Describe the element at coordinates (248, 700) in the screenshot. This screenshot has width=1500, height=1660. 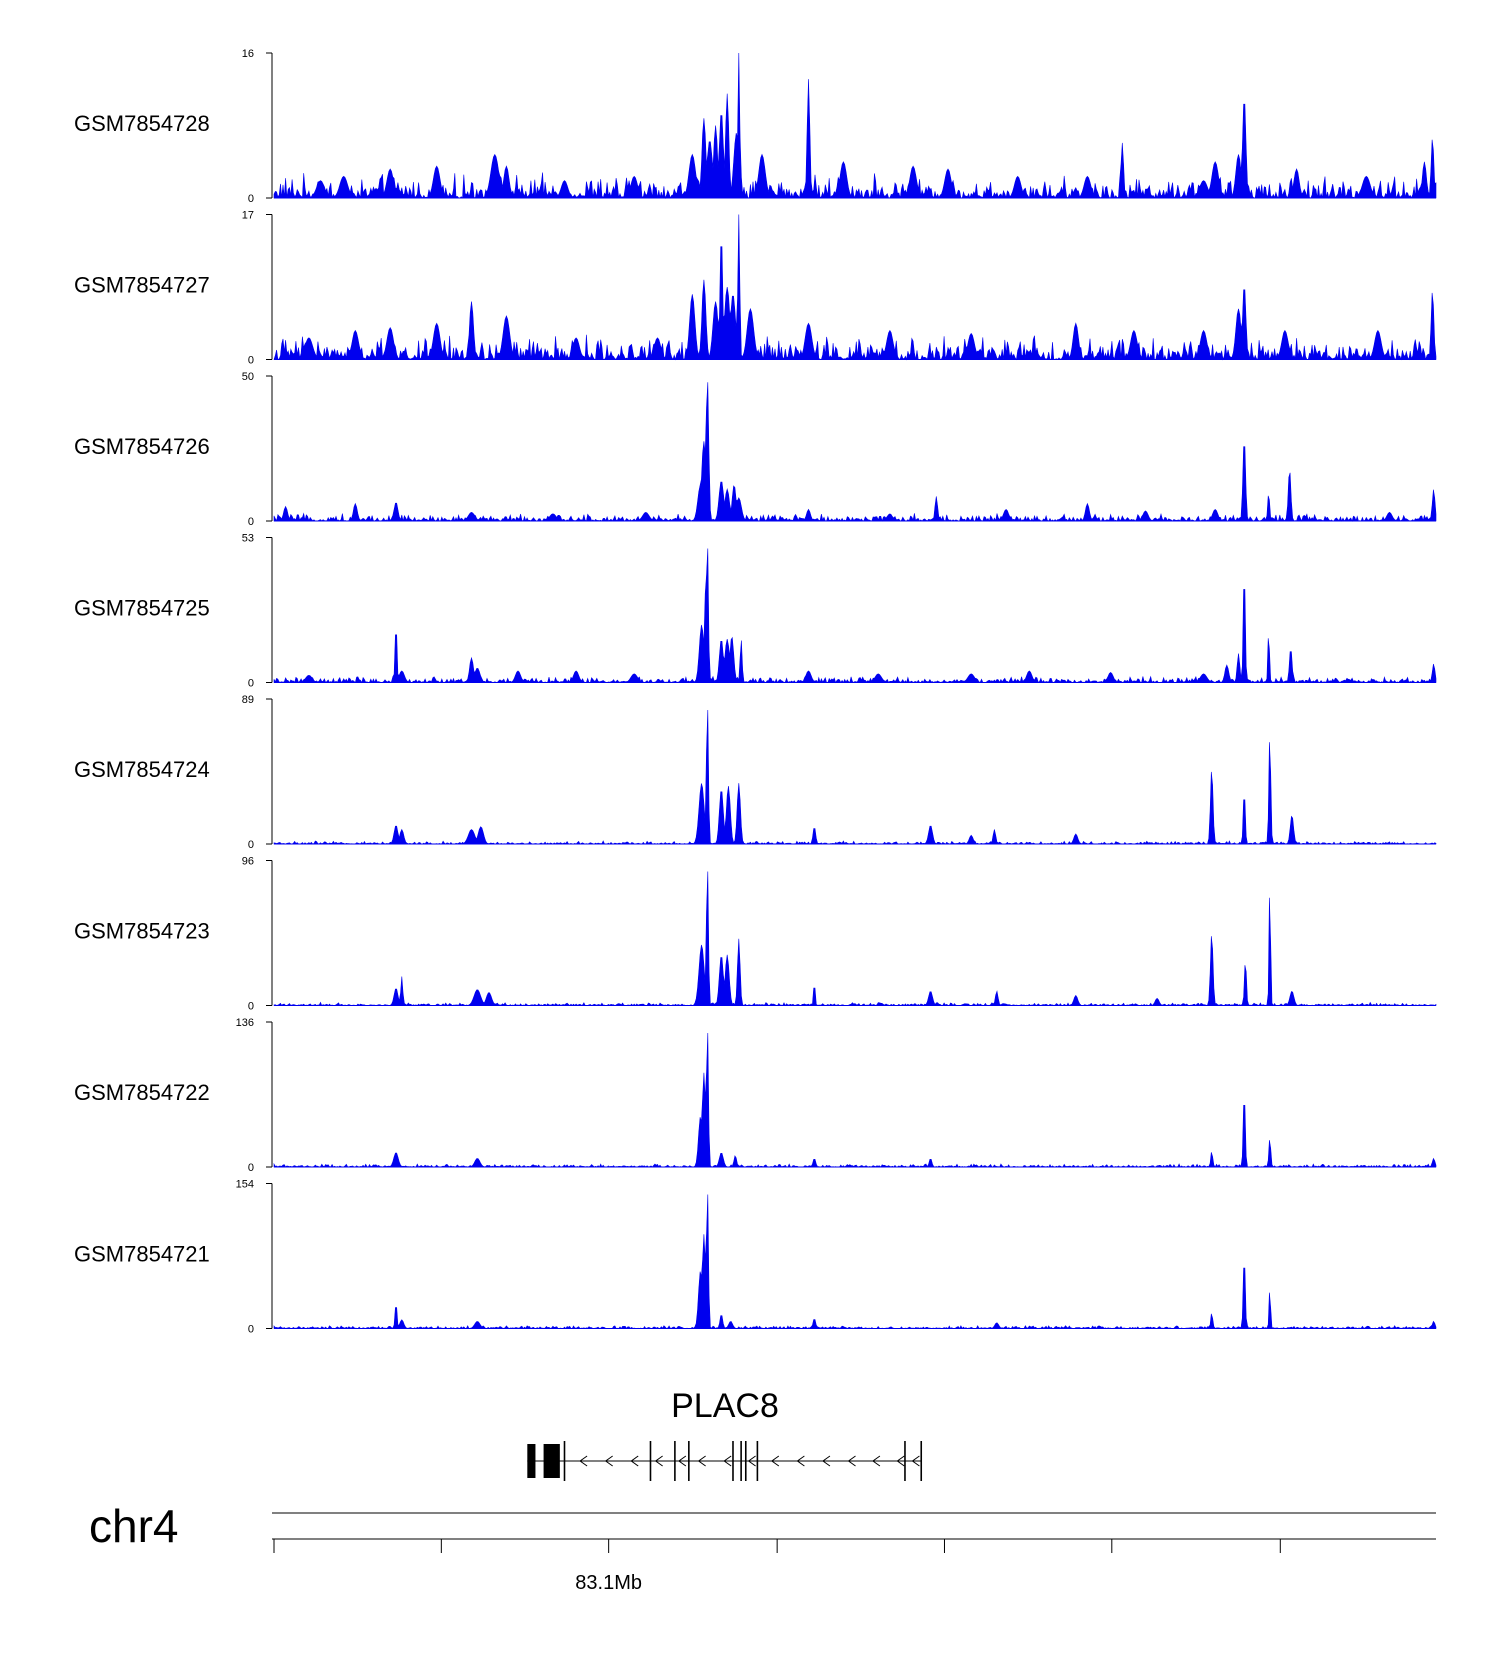
I see `y-max-label: 89` at that location.